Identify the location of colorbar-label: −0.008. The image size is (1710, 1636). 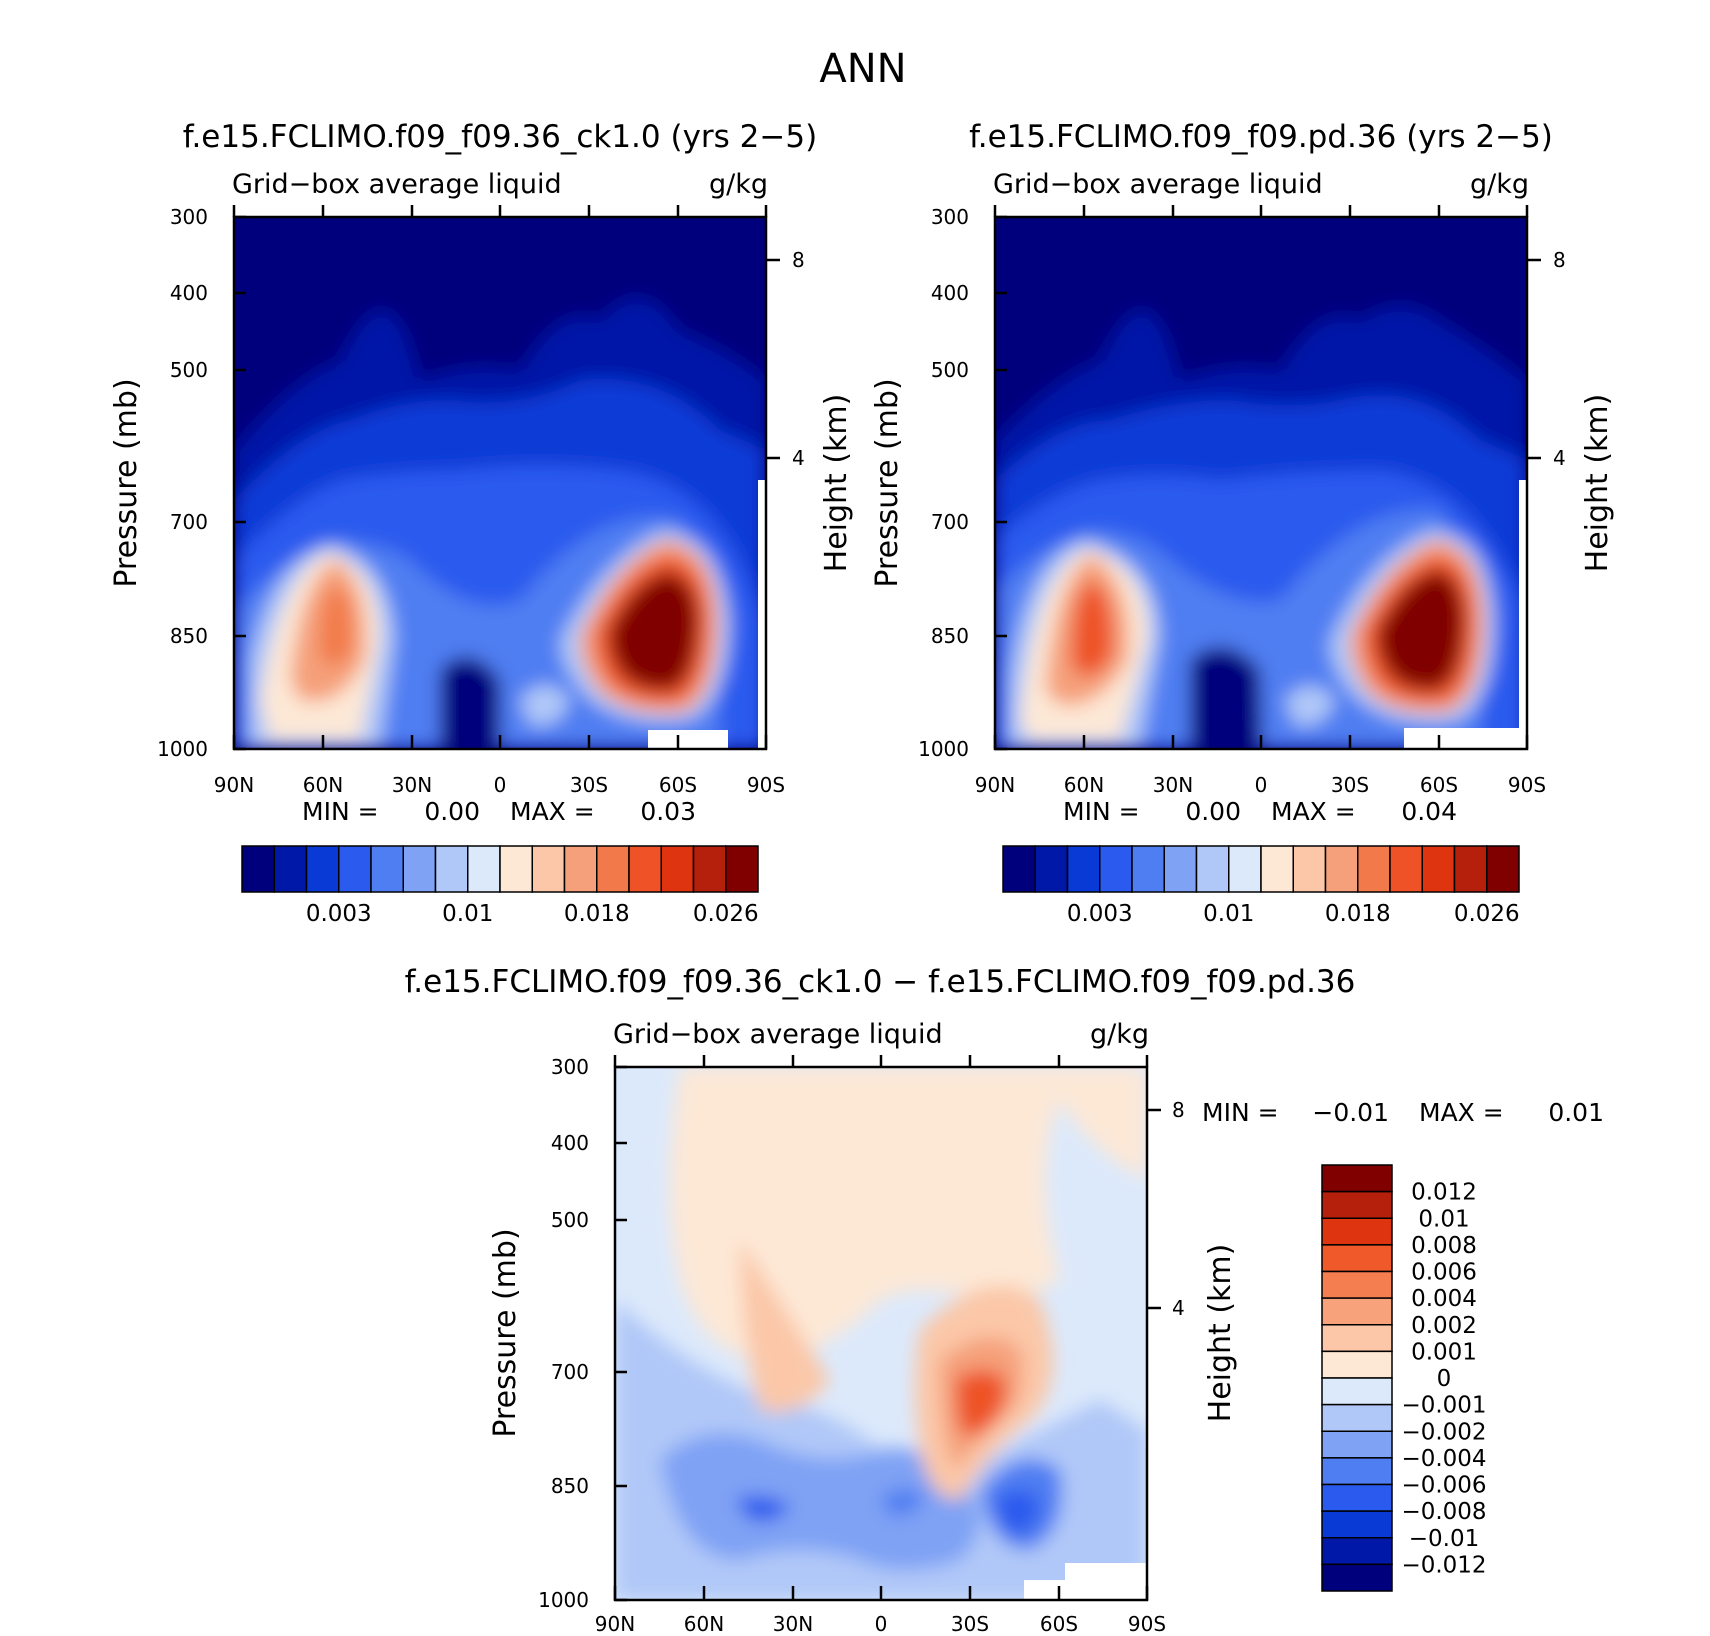
(1443, 1512).